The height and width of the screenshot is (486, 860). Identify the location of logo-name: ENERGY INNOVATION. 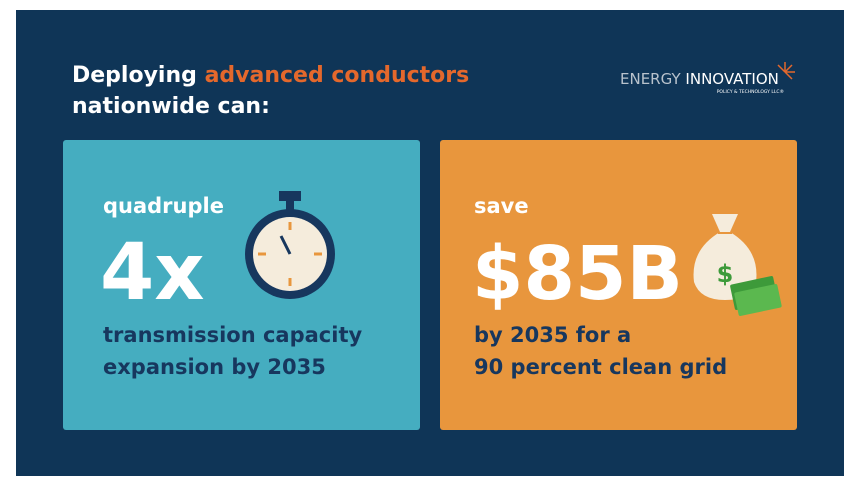
(699, 79).